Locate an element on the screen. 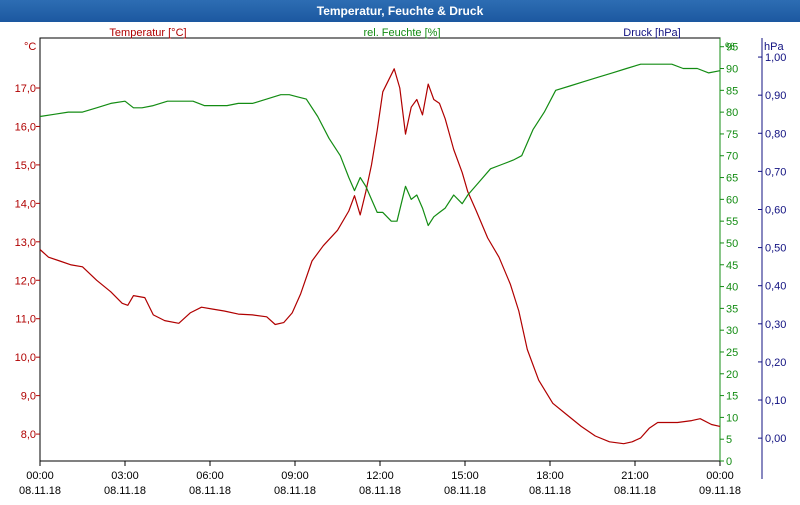 This screenshot has height=505, width=800. temperature-tick-label: 14,0 is located at coordinates (25, 204).